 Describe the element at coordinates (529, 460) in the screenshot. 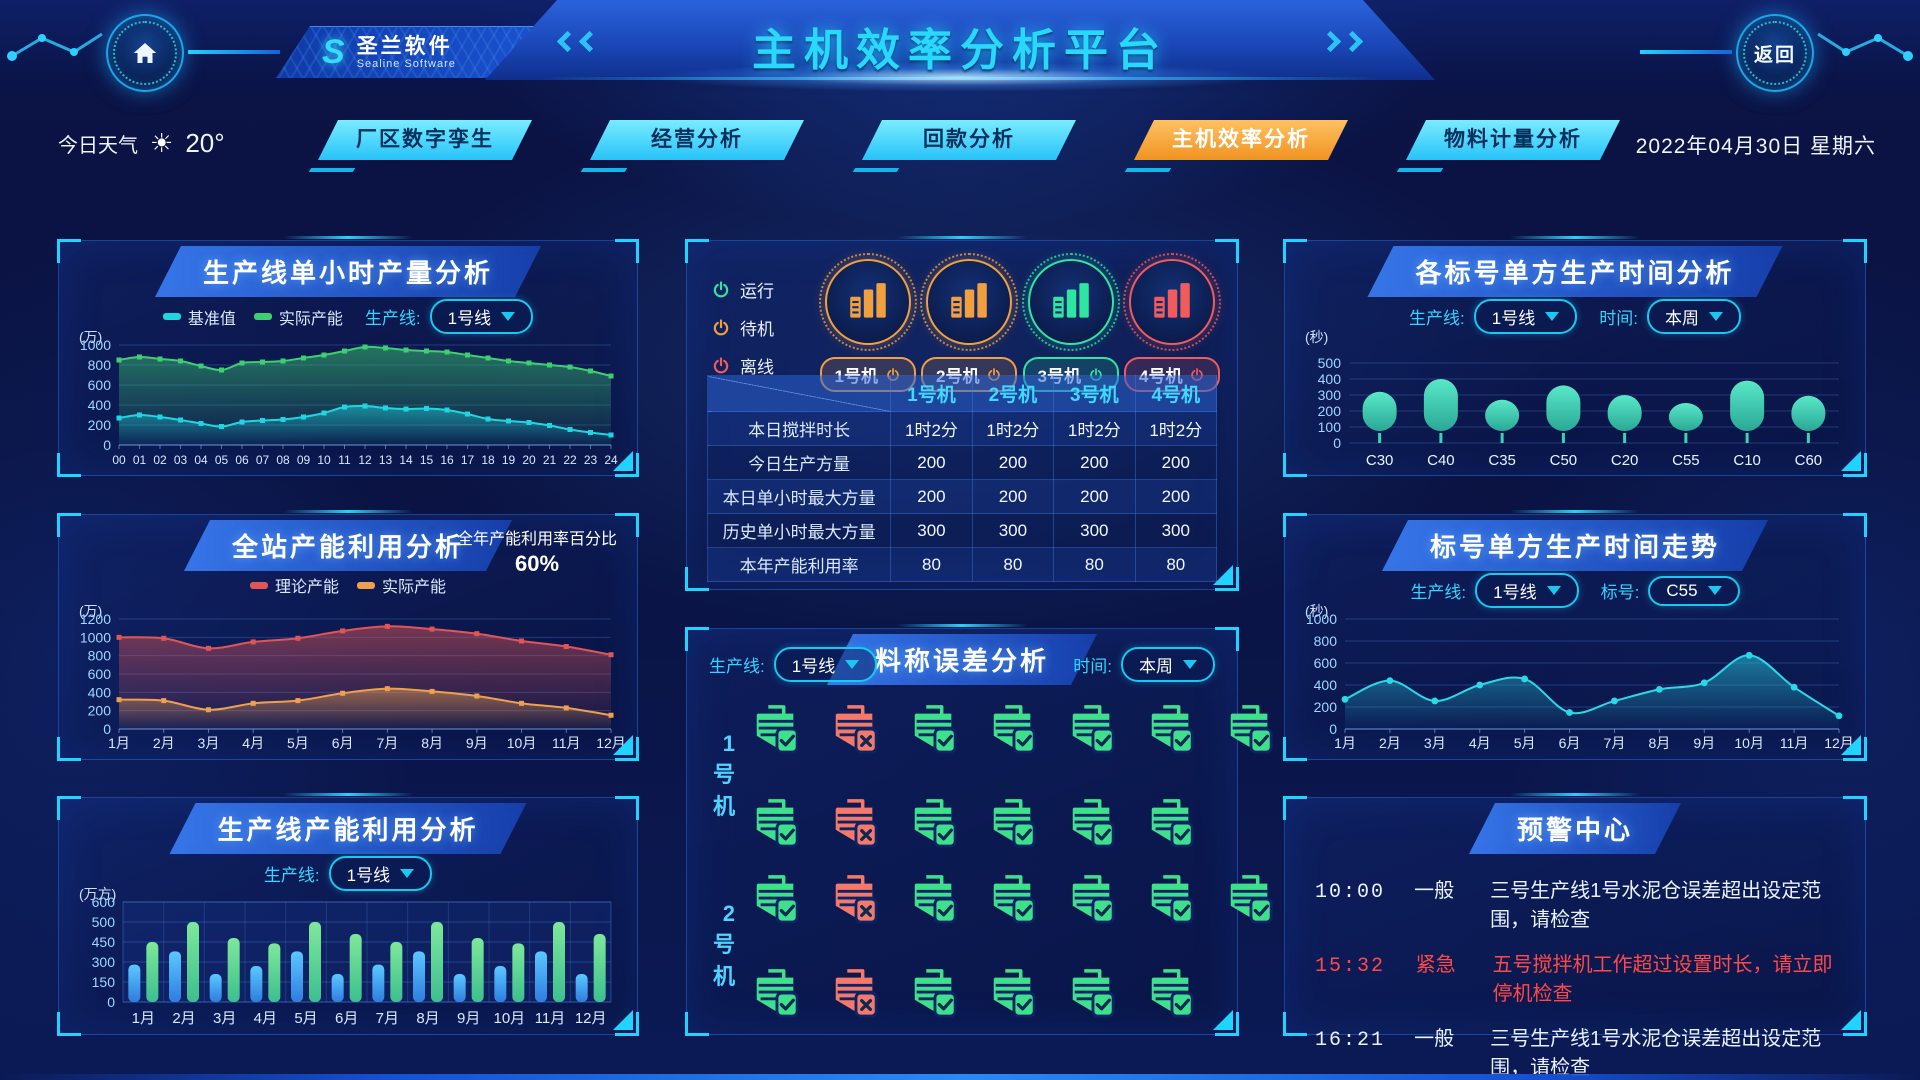

I see `svg-text: 20` at that location.